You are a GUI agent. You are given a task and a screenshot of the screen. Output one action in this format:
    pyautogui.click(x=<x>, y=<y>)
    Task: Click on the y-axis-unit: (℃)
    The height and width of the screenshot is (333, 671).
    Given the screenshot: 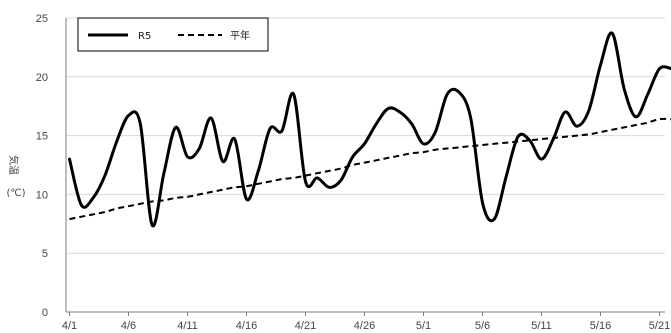 What is the action you would take?
    pyautogui.click(x=15, y=193)
    